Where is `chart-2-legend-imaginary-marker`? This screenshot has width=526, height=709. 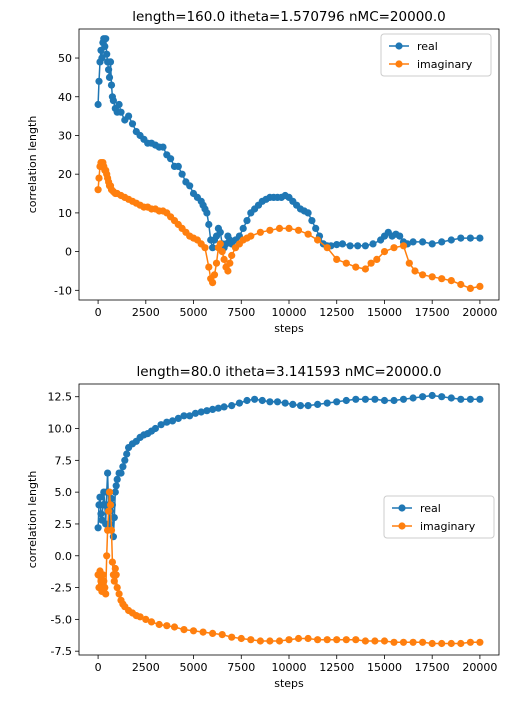
chart-2-legend-imaginary-marker is located at coordinates (401, 525).